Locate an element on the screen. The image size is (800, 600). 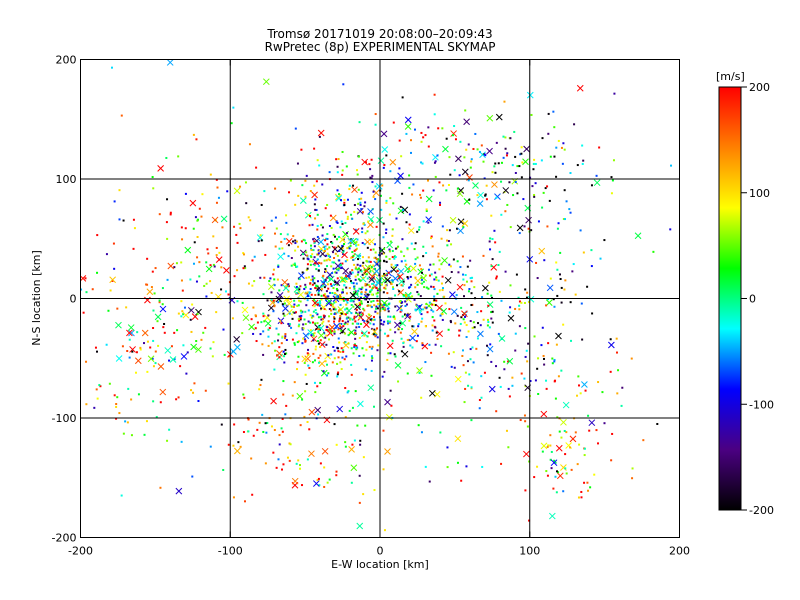
colorbar-tick-label: 0 is located at coordinates (752, 299).